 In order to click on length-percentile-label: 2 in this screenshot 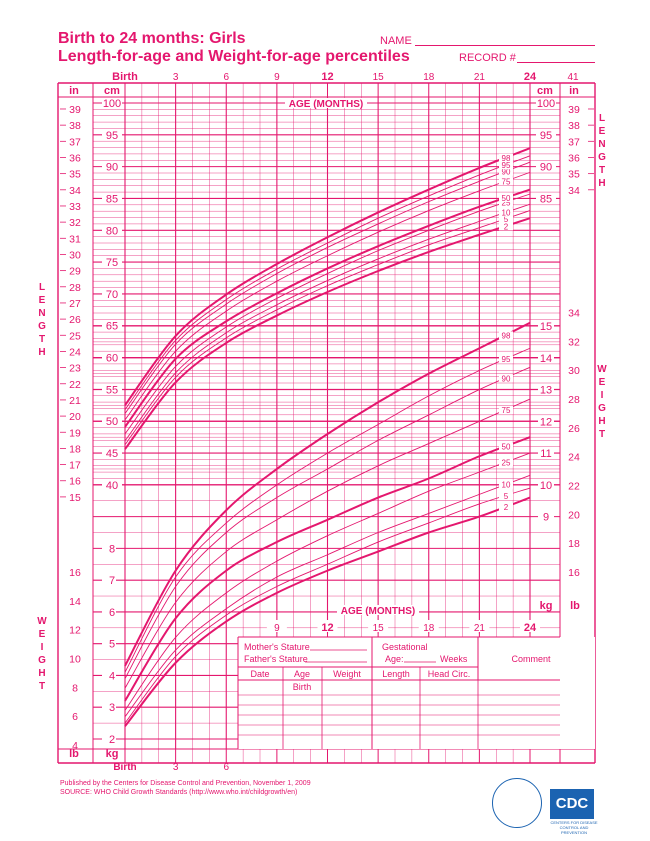, I will do `click(506, 226)`.